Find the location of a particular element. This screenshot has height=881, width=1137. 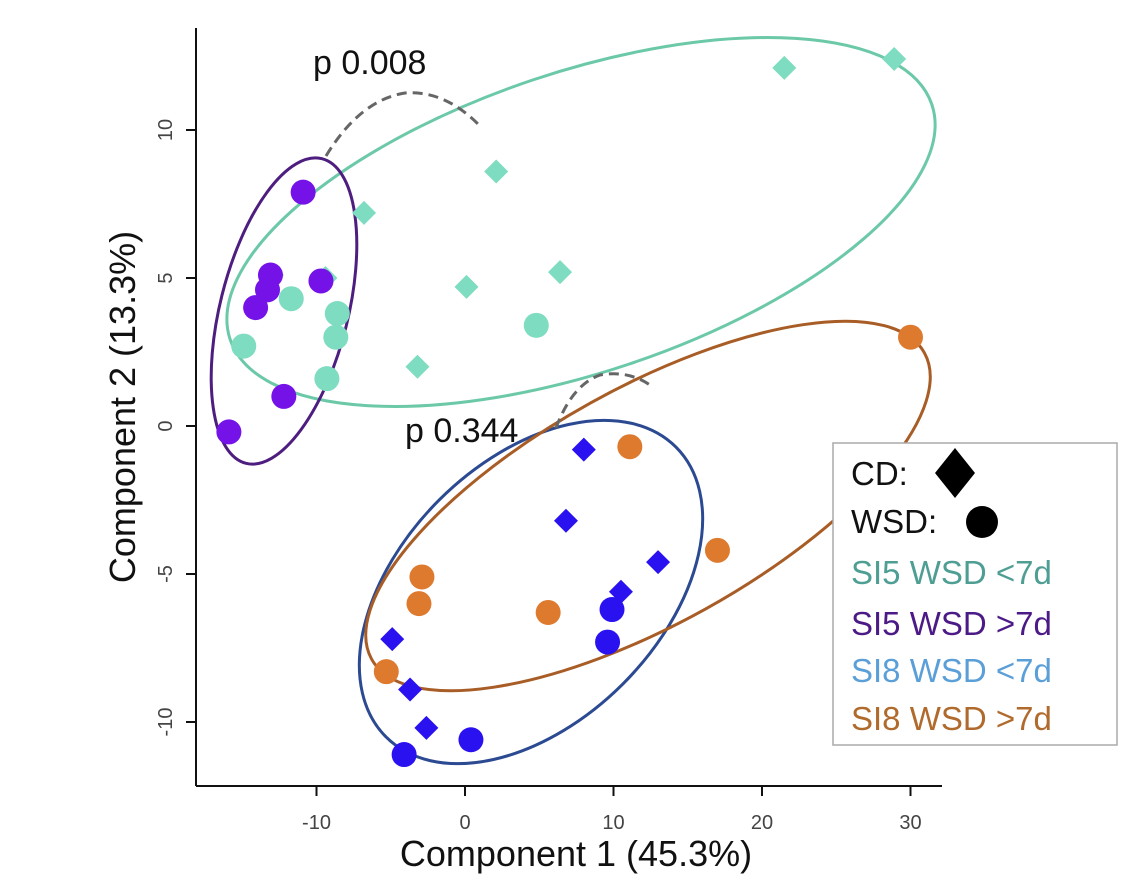

legend-box is located at coordinates (975, 594).